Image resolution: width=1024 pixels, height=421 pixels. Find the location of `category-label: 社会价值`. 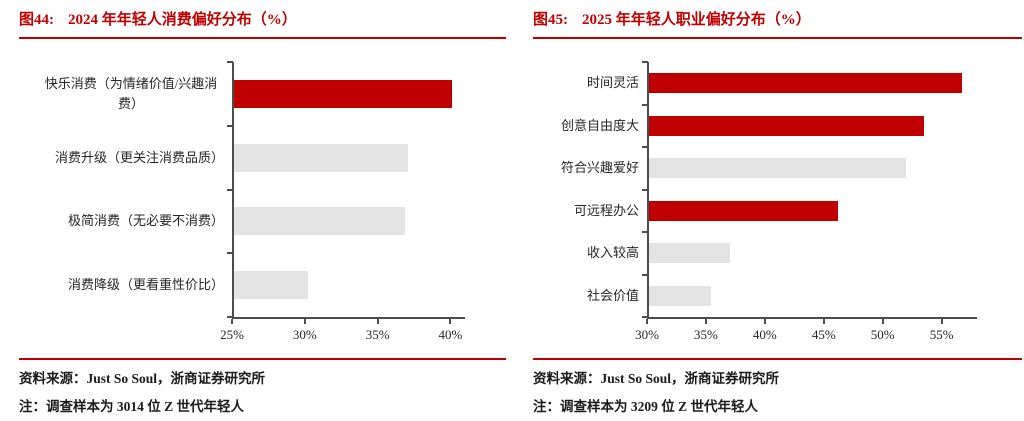

category-label: 社会价值 is located at coordinates (612, 295).